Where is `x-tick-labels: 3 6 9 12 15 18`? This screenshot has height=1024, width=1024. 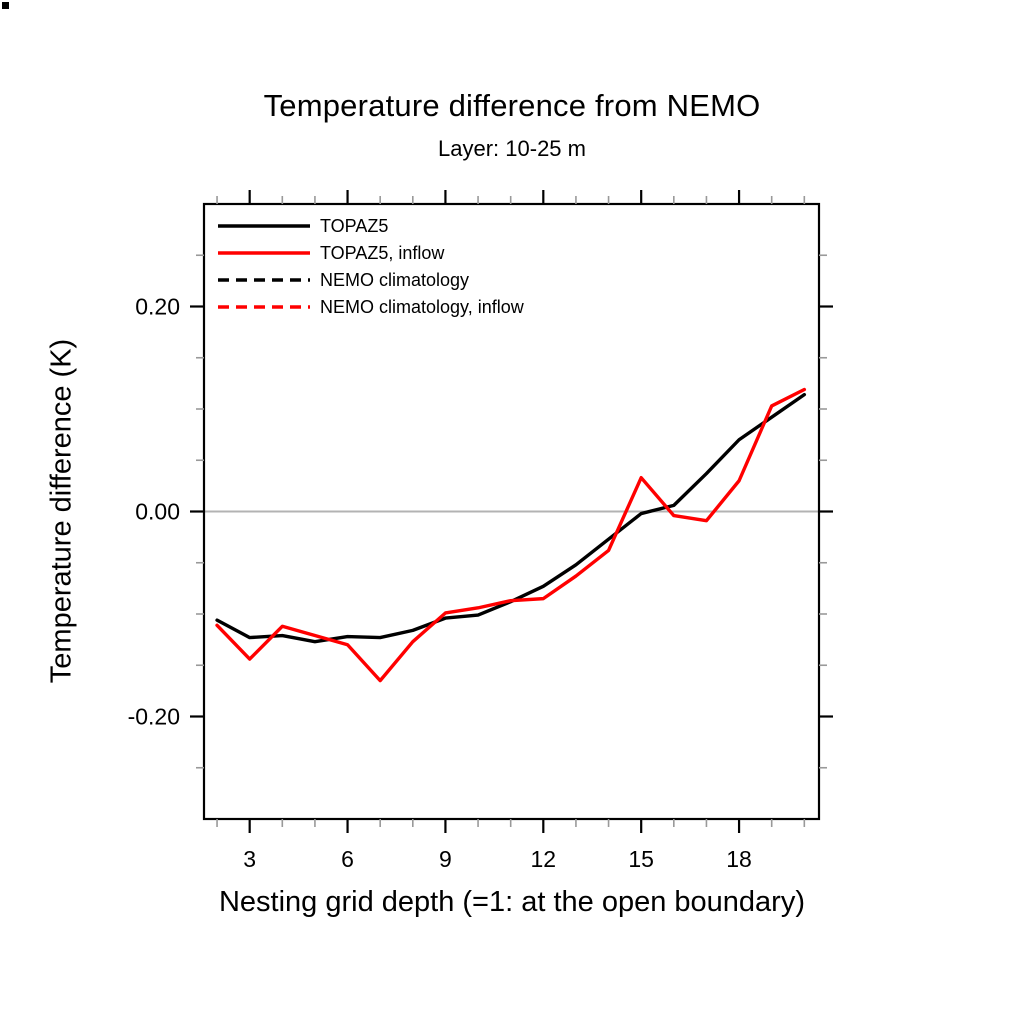
x-tick-labels: 3 6 9 12 15 18 is located at coordinates (497, 859).